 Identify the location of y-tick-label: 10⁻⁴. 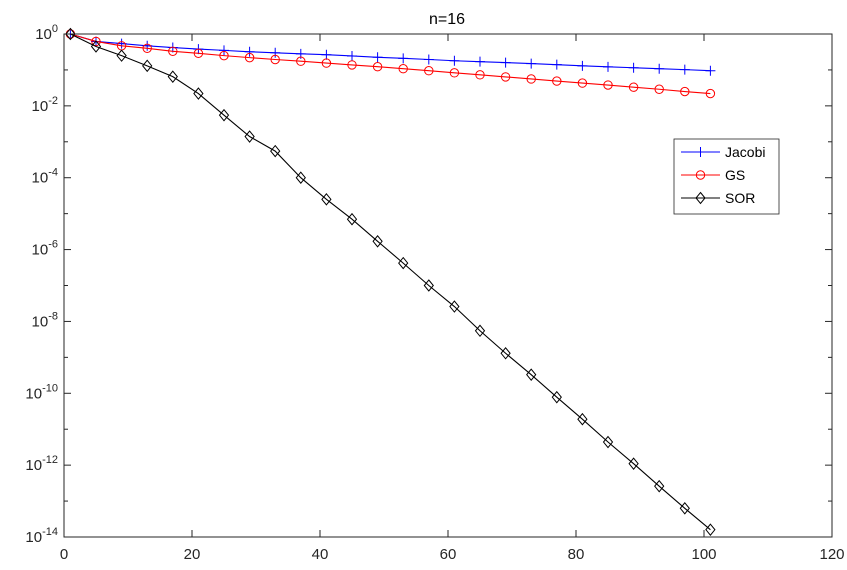
(45, 177).